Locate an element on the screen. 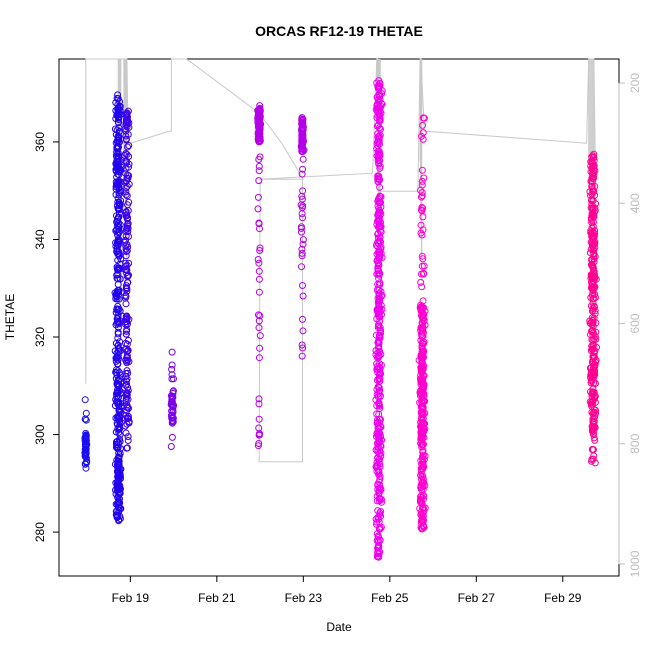  x-tick-label: Feb 25 is located at coordinates (390, 598).